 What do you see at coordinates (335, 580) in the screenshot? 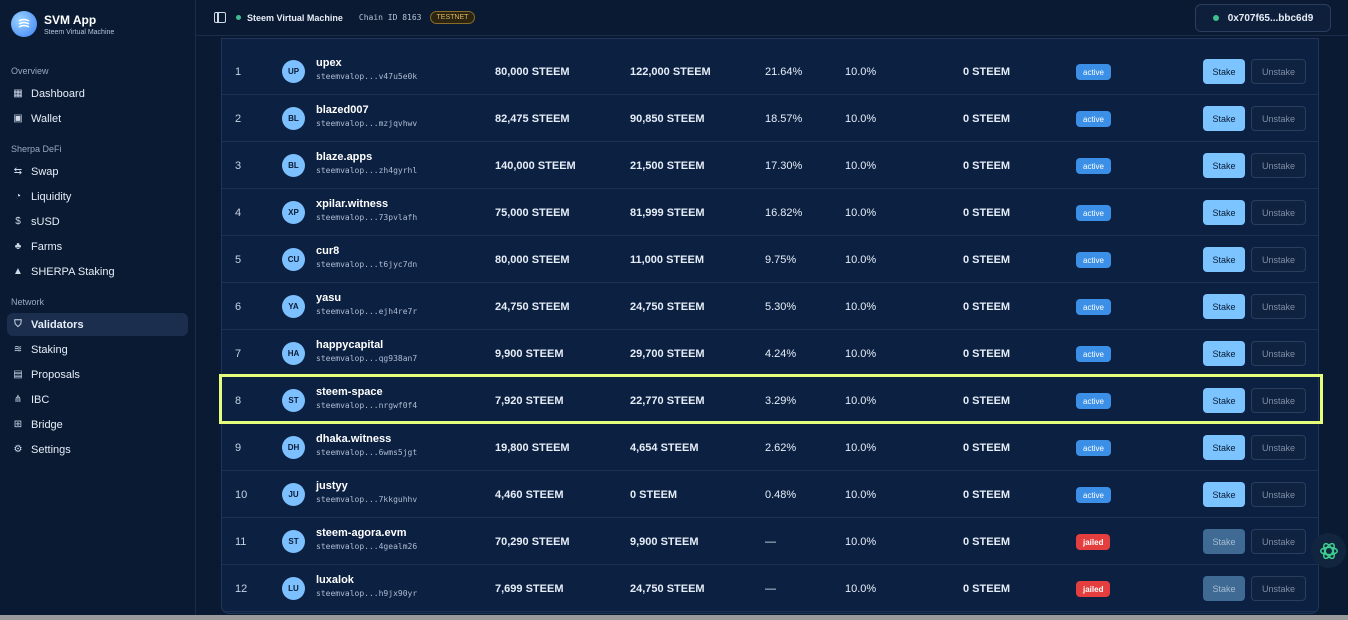
I see `validator-name: luxalok` at bounding box center [335, 580].